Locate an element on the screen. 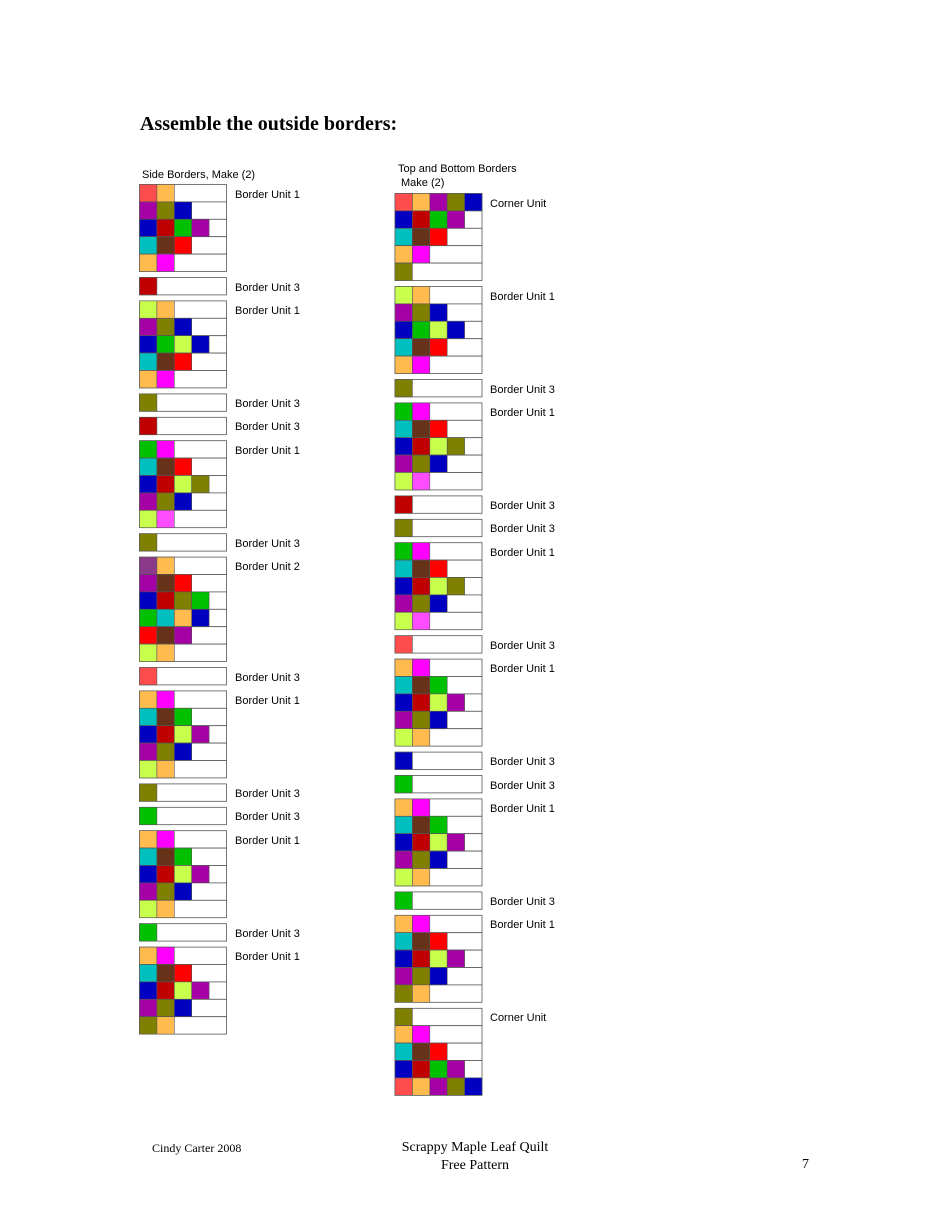  top-bottom-borders-title: Top and Bottom Borders is located at coordinates (457, 169).